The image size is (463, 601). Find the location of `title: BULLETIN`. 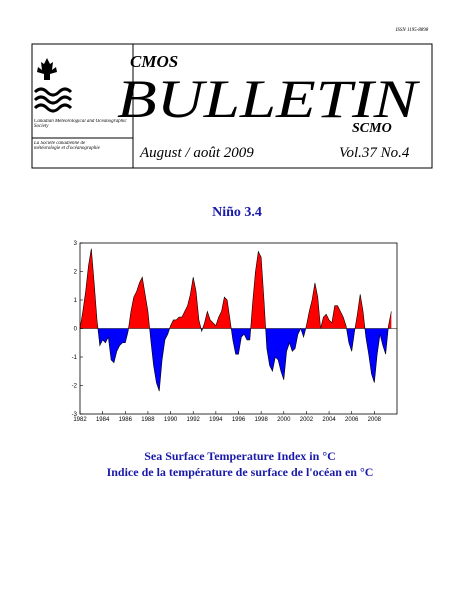

title: BULLETIN is located at coordinates (269, 99).